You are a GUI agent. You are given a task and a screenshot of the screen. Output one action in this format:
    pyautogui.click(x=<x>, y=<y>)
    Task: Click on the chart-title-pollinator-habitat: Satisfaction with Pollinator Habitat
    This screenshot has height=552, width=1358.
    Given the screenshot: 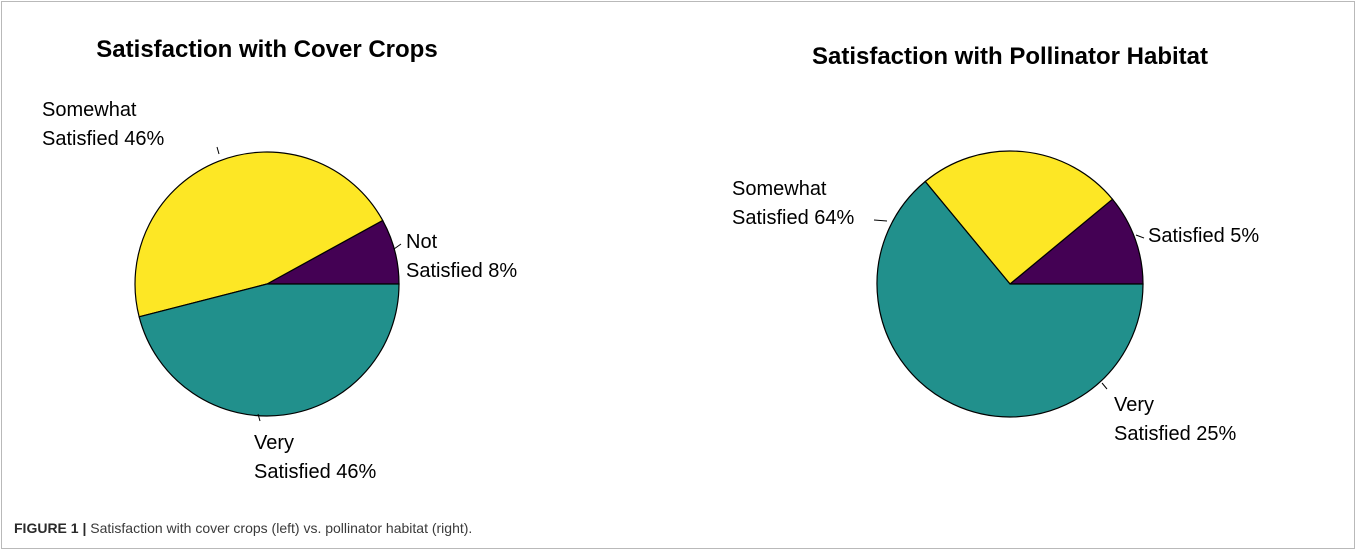 What is the action you would take?
    pyautogui.click(x=1010, y=56)
    